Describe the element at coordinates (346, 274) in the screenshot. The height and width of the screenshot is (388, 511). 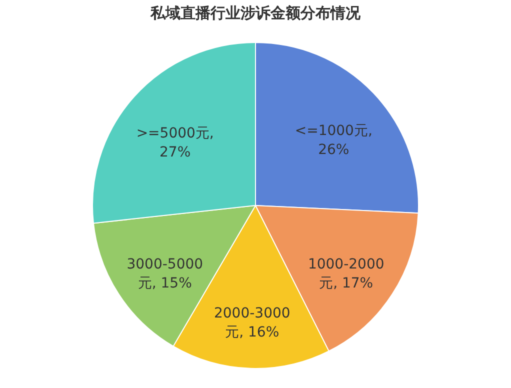
I see `slice-label: 1000-2000元, 17%` at that location.